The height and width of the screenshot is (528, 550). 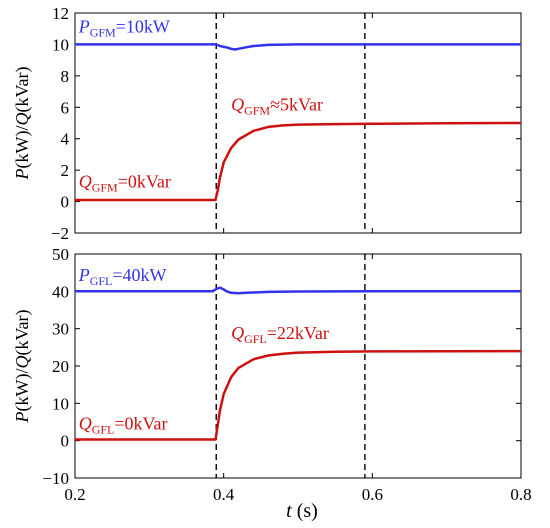 What do you see at coordinates (65, 107) in the screenshot?
I see `y-tick-label: 6` at bounding box center [65, 107].